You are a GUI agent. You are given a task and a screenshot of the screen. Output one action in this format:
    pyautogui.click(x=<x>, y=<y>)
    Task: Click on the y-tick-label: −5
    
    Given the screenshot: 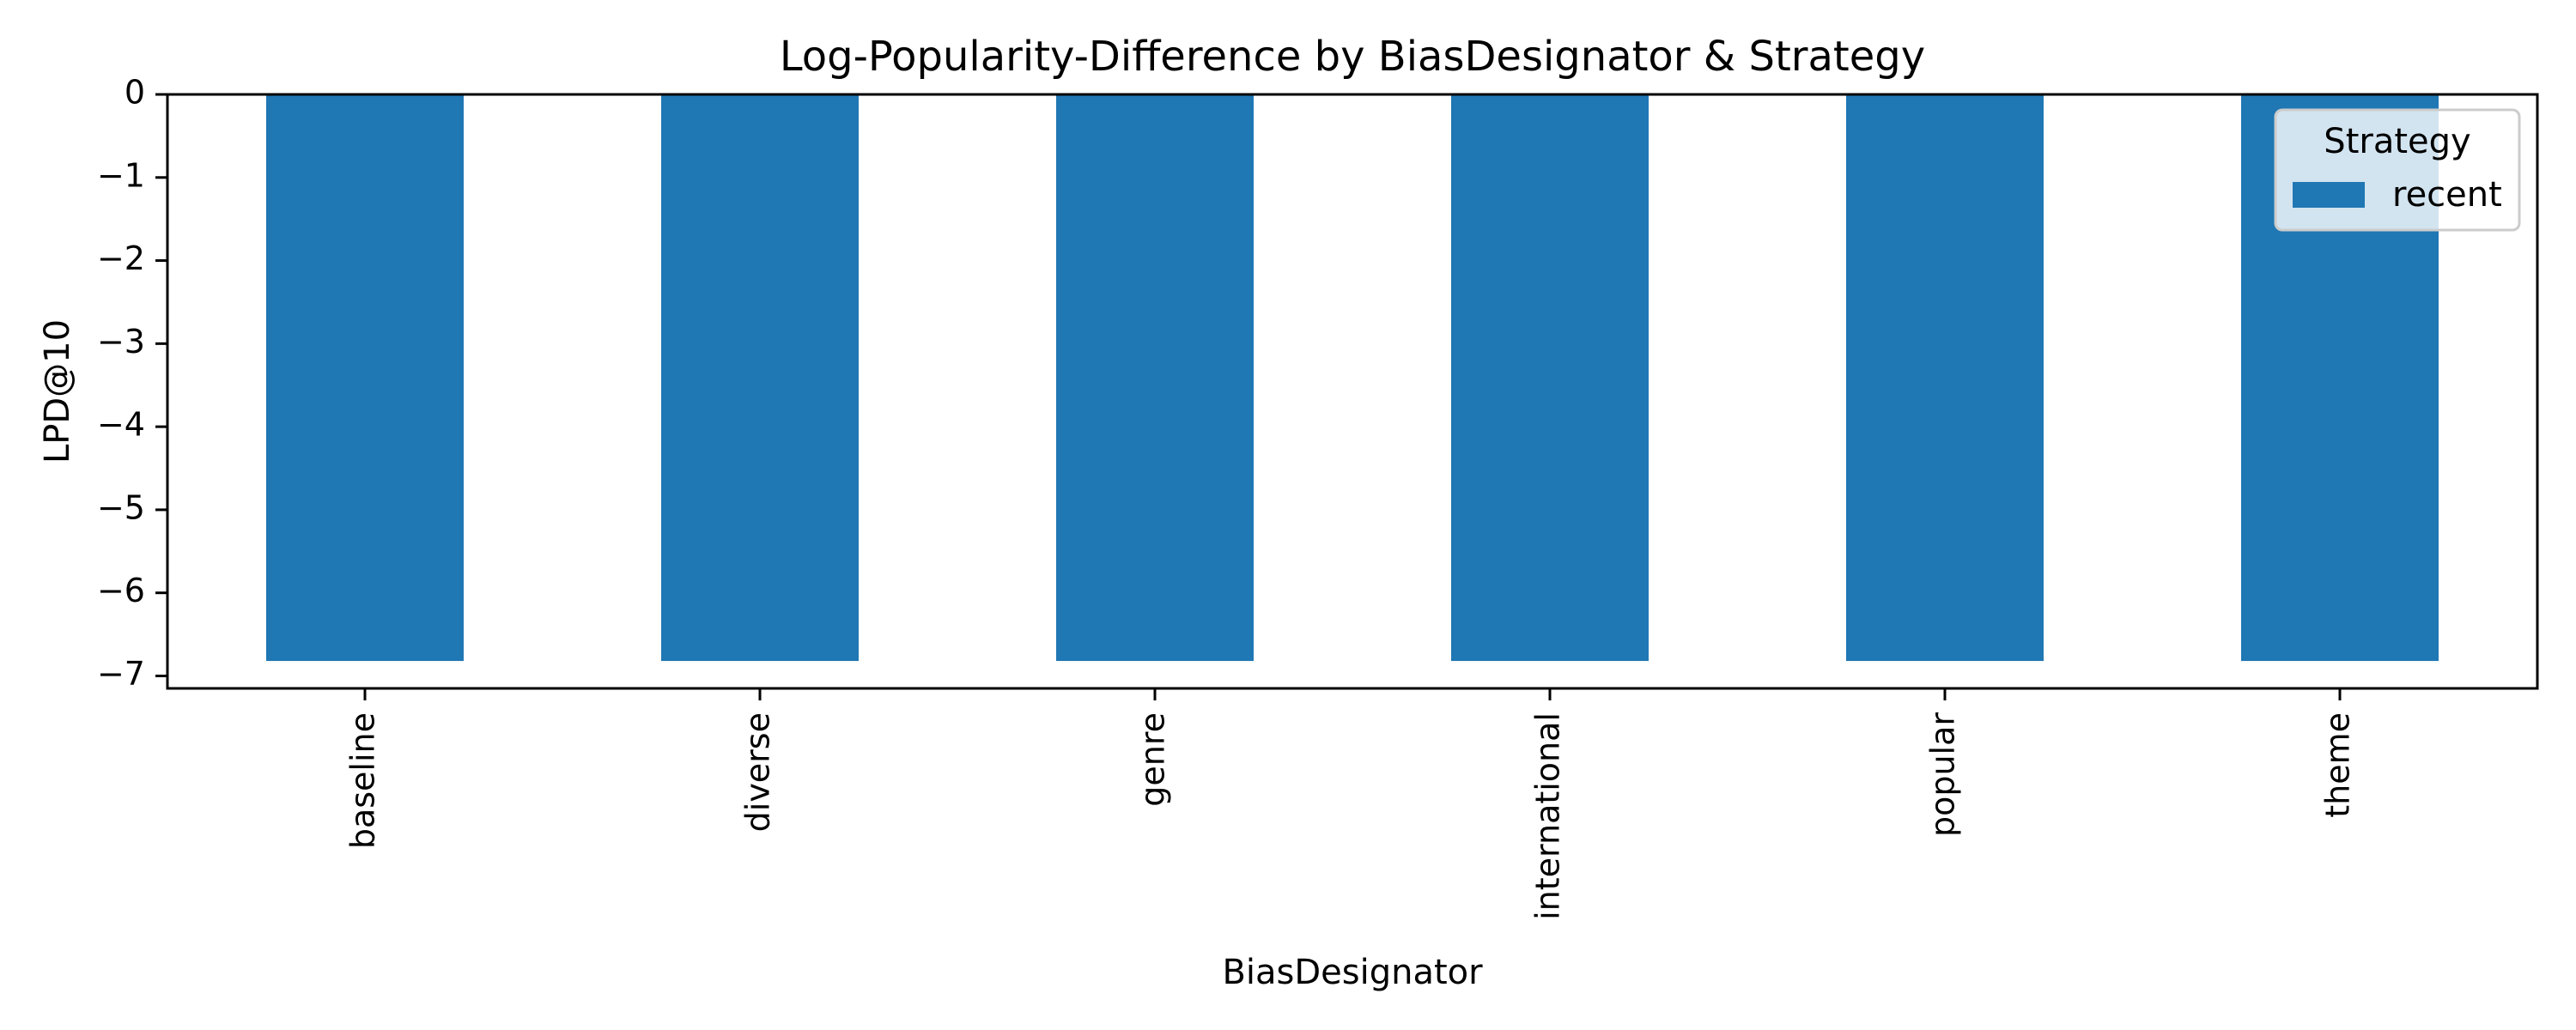 What is the action you would take?
    pyautogui.click(x=121, y=507)
    